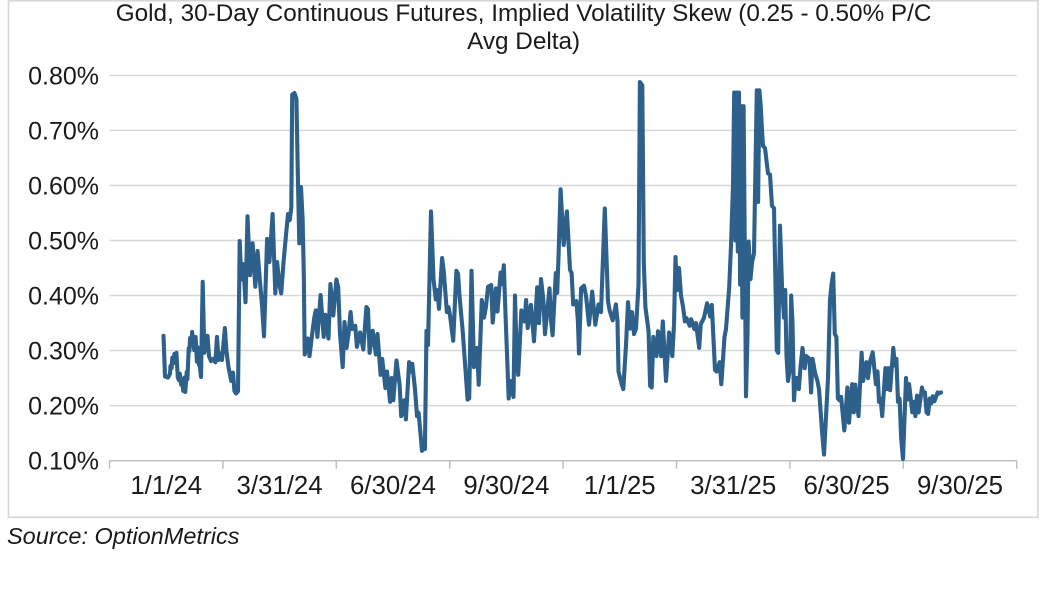 This screenshot has width=1050, height=590. What do you see at coordinates (166, 486) in the screenshot?
I see `svg-text: 1/1/24` at bounding box center [166, 486].